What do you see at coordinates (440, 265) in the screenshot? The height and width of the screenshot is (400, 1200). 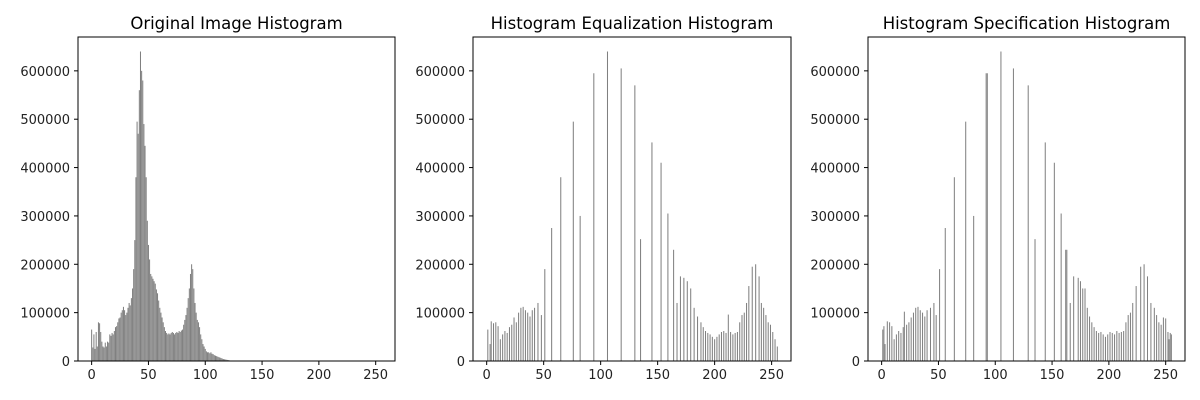 I see `equalization-y-tick-label: 200000` at bounding box center [440, 265].